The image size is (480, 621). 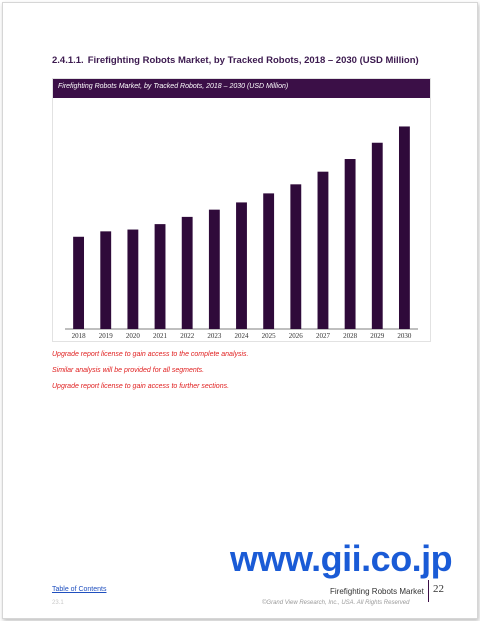 I want to click on bar-2020, so click(x=133, y=279).